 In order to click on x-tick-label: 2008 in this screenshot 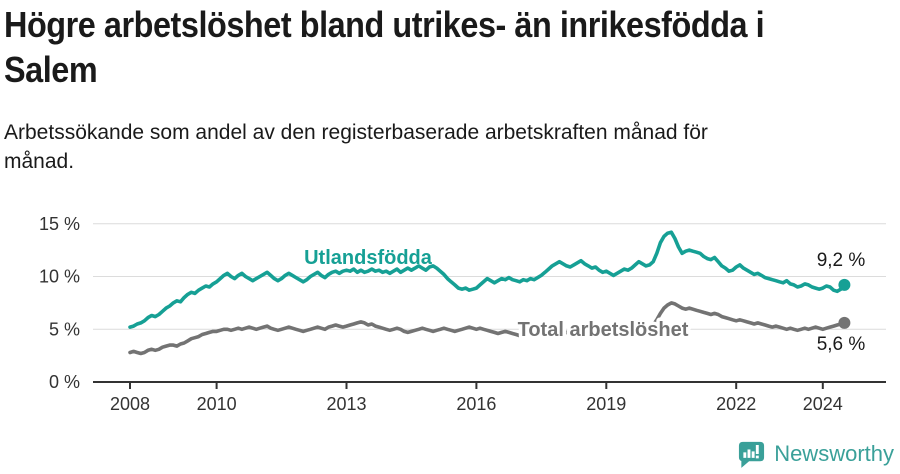, I will do `click(130, 404)`.